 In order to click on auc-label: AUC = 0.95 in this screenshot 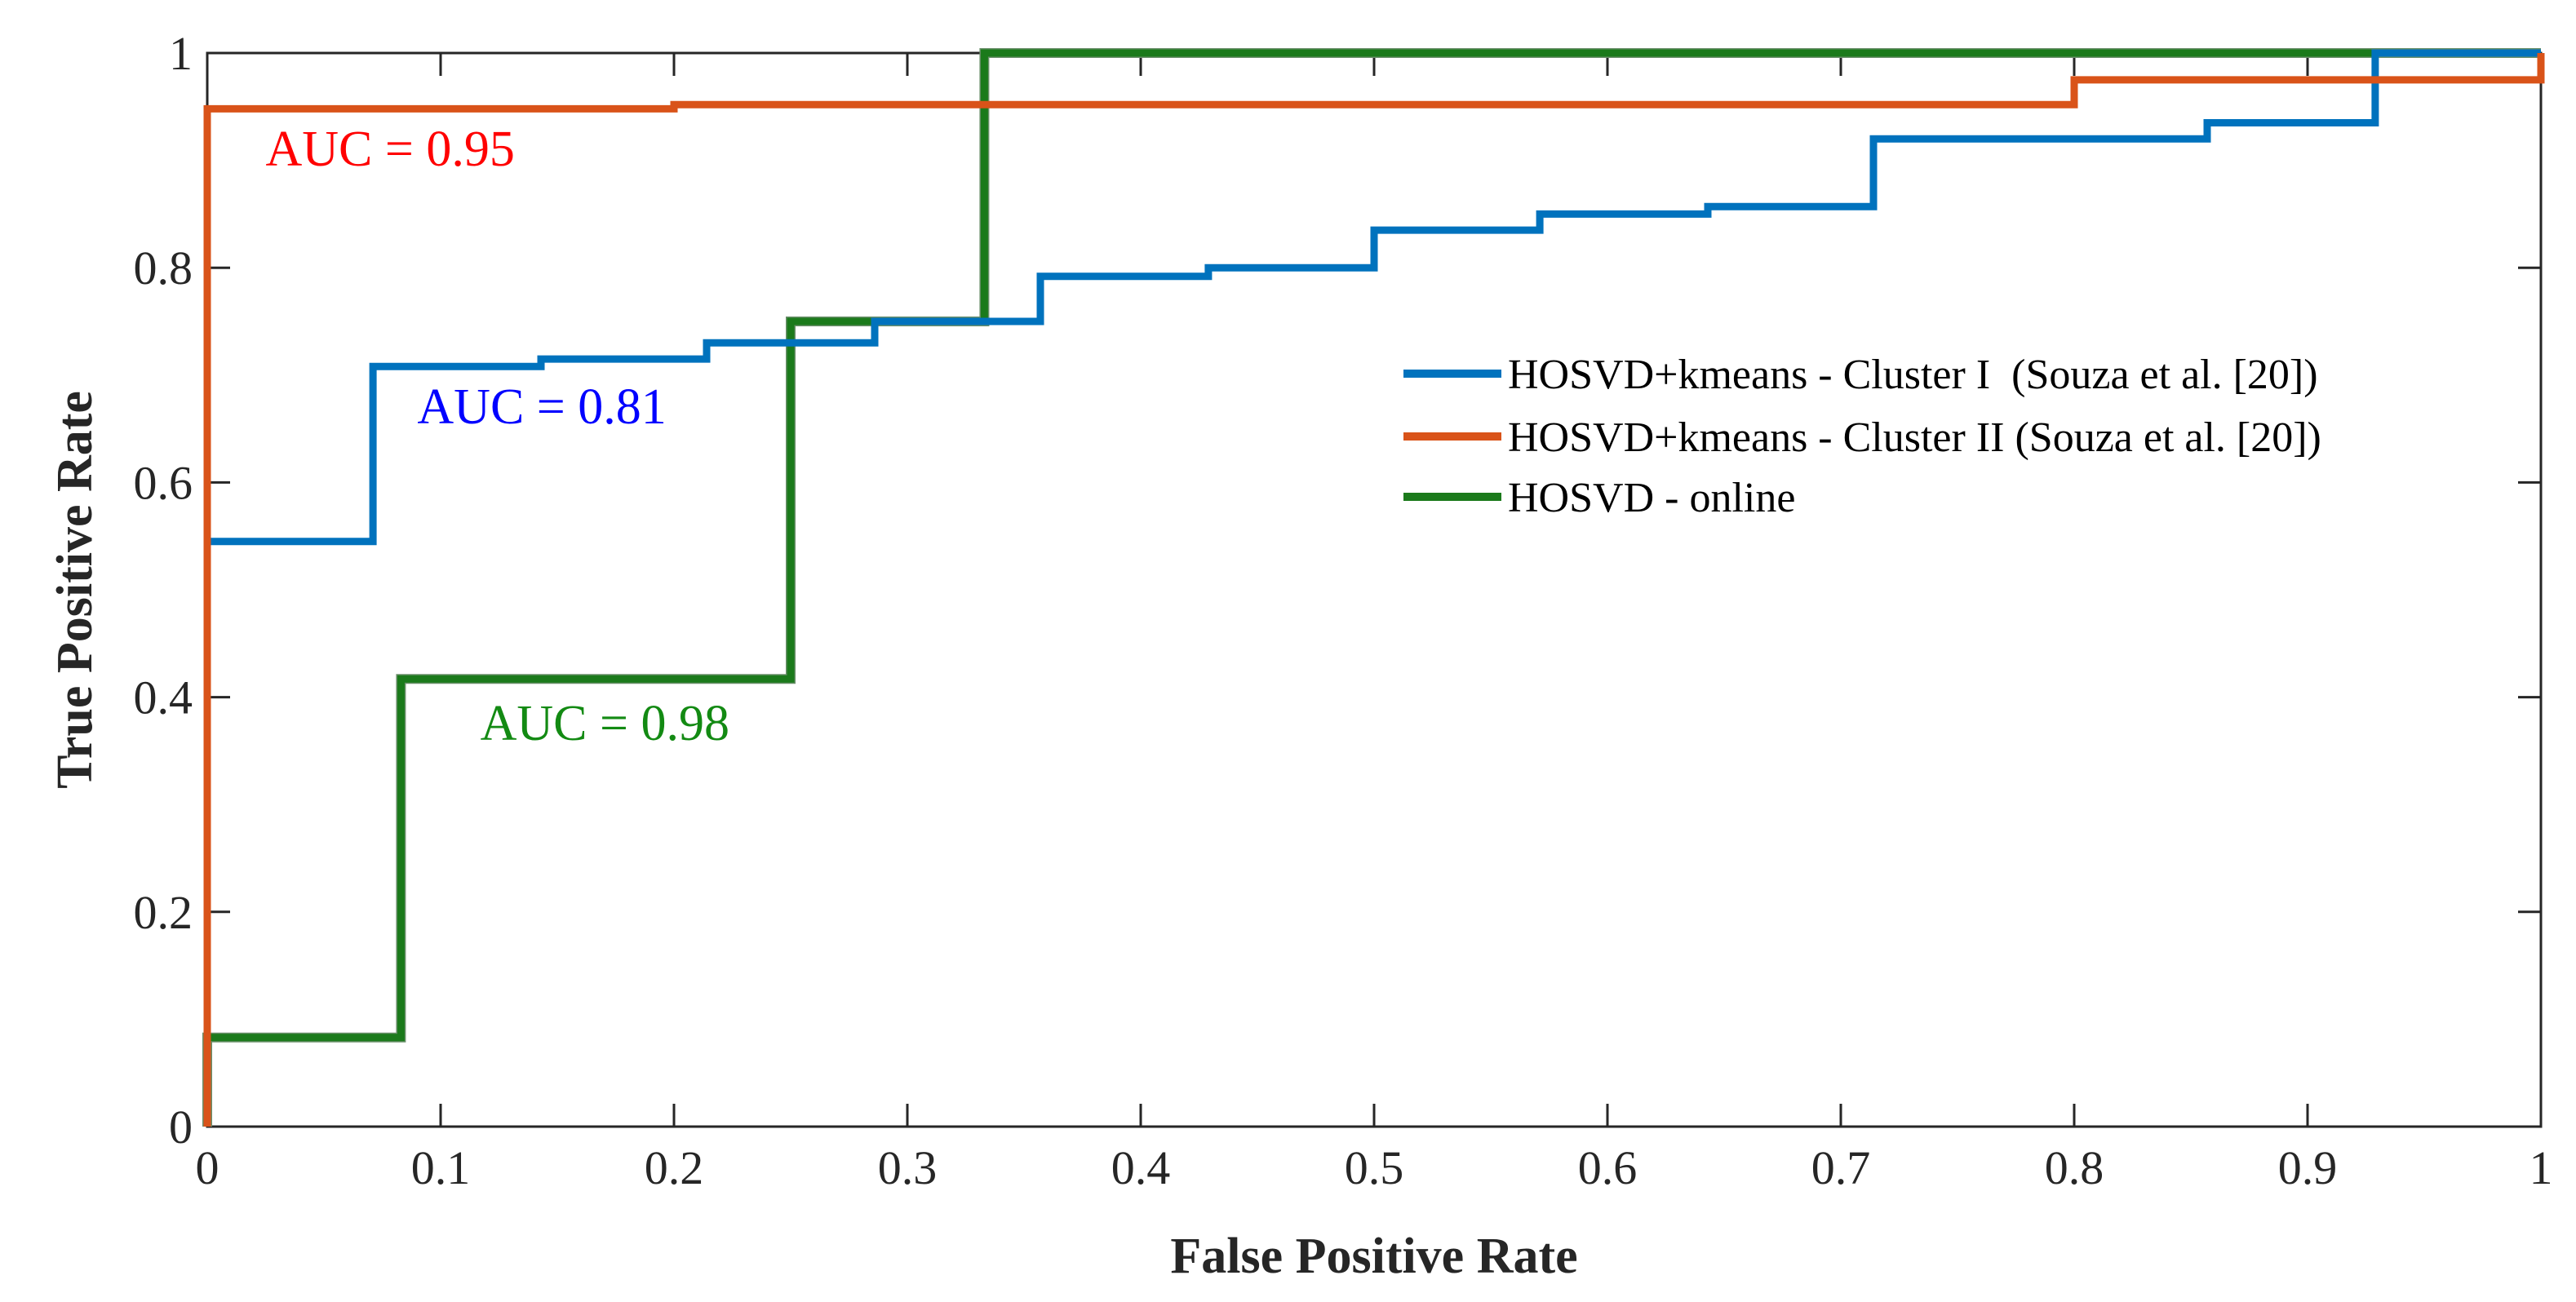, I will do `click(390, 149)`.